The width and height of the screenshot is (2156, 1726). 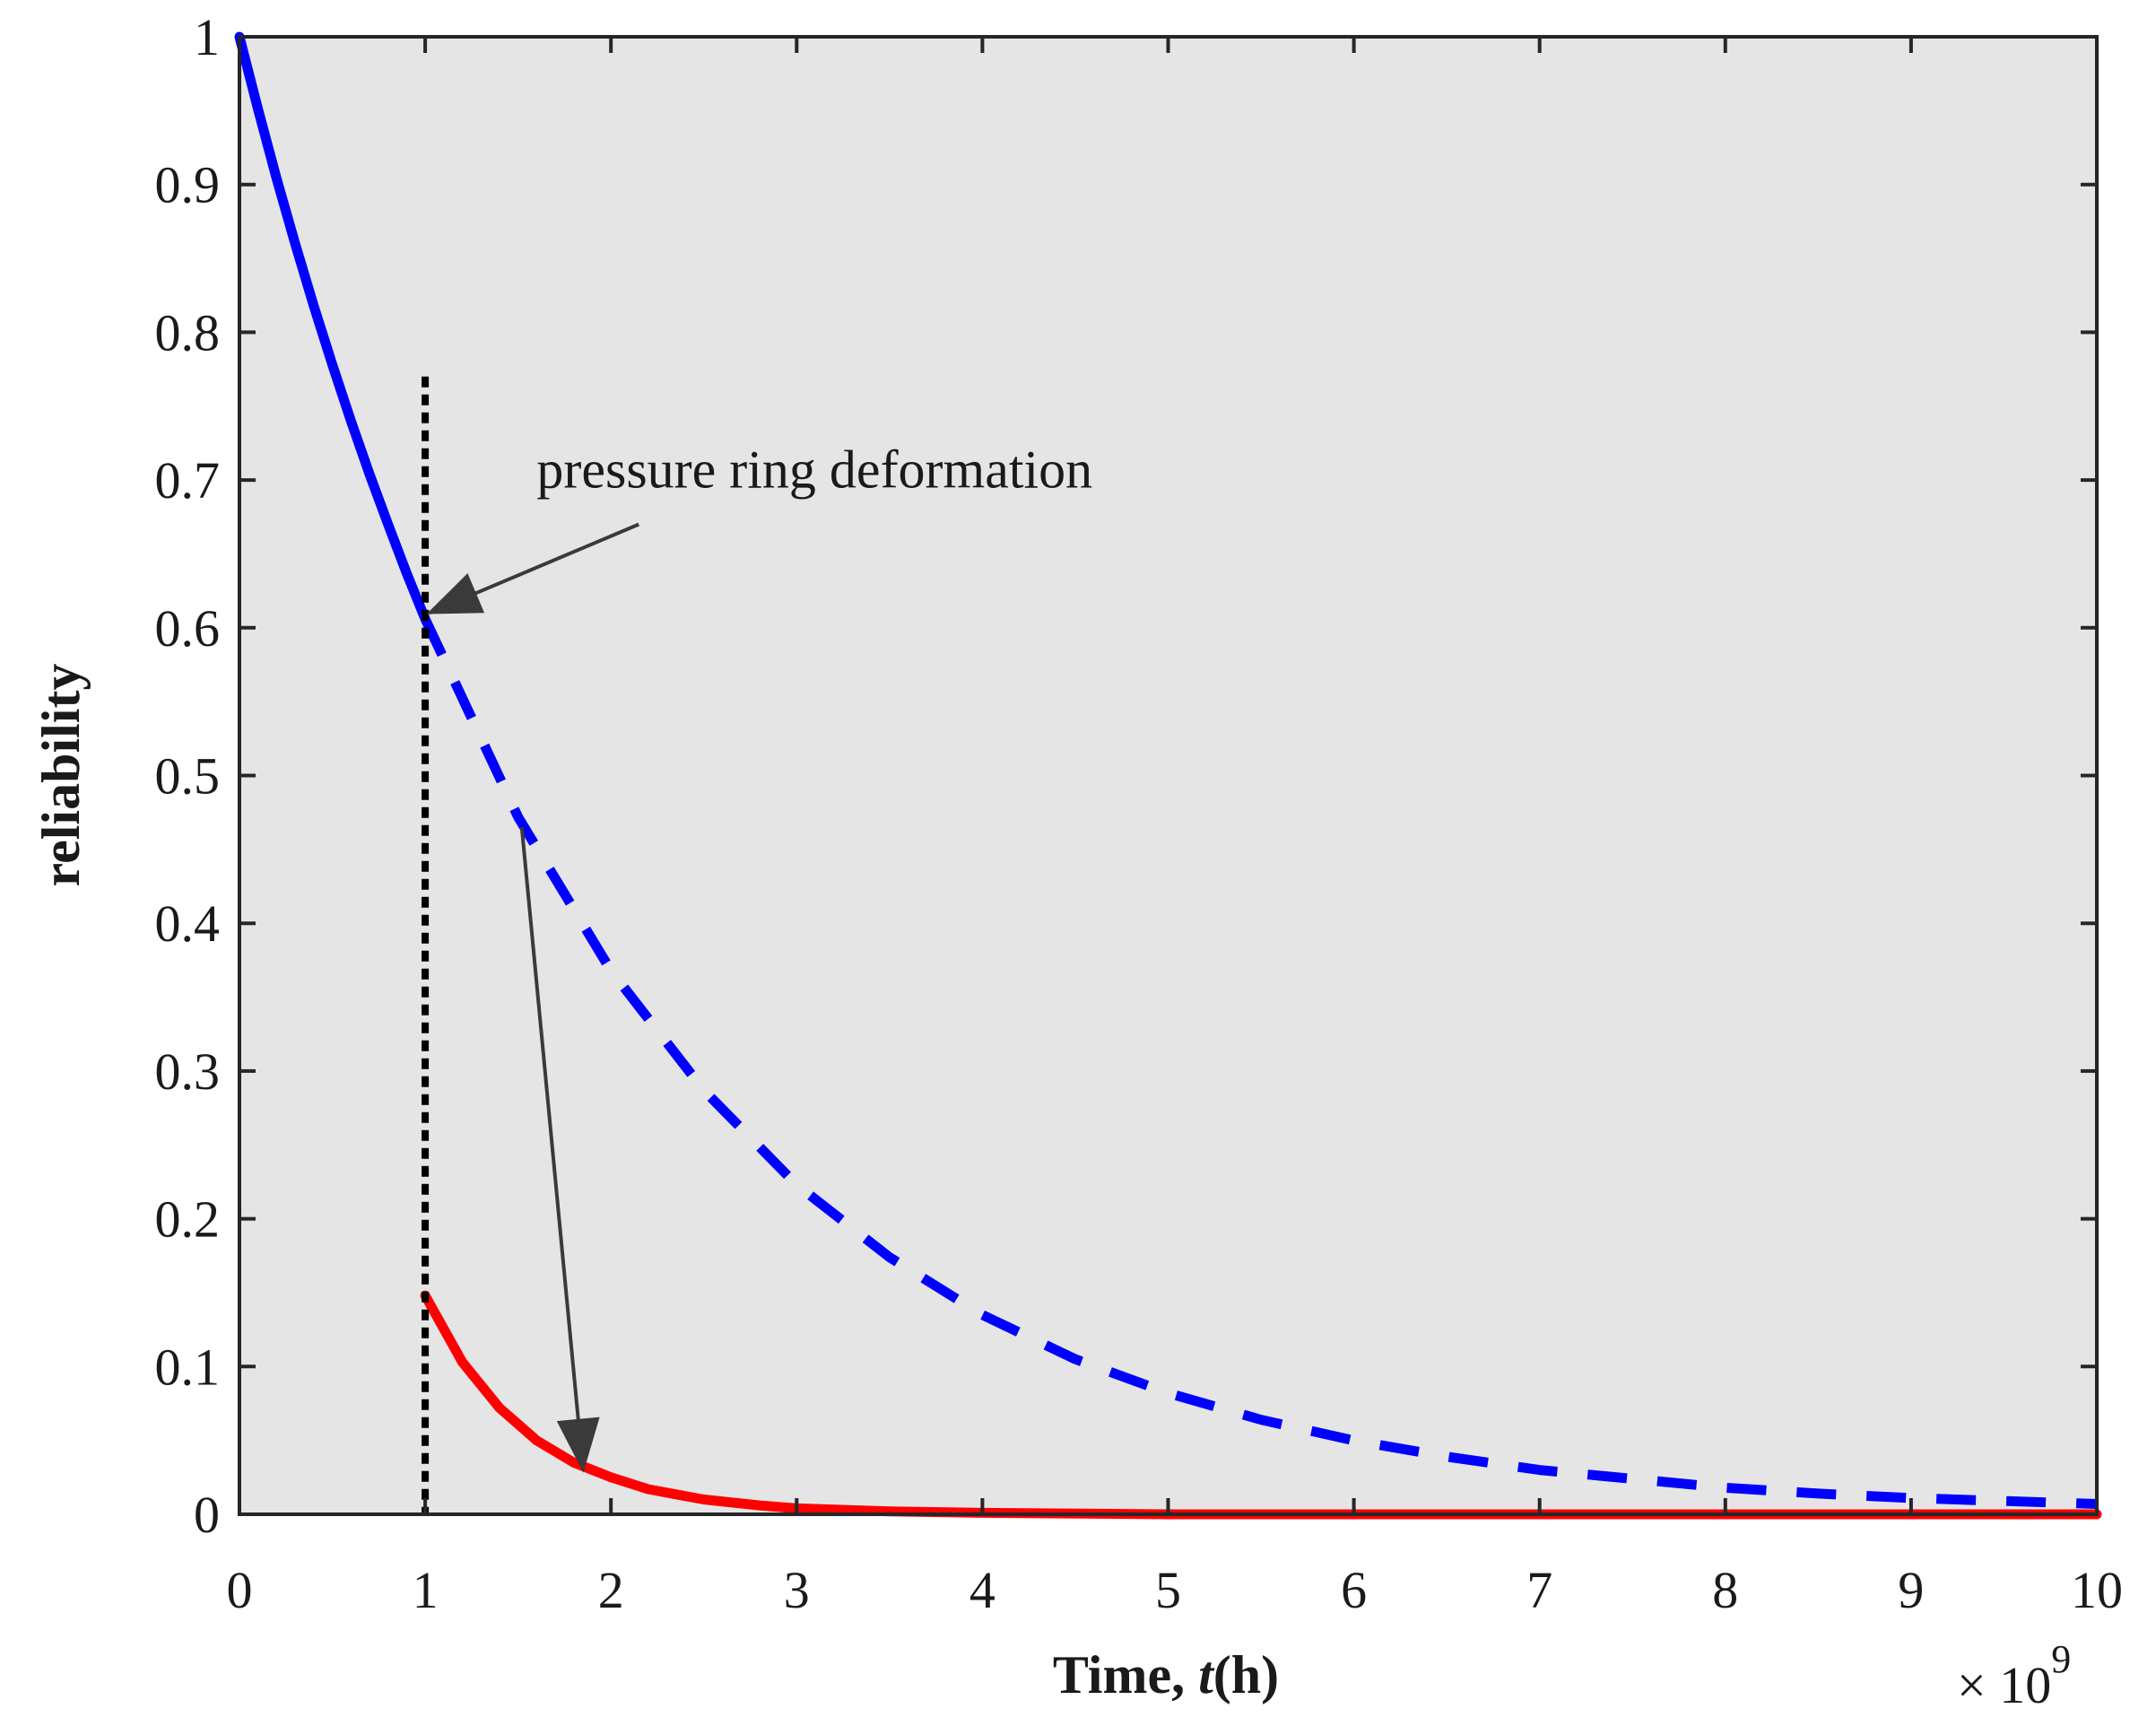 What do you see at coordinates (188, 1367) in the screenshot?
I see `y-tick-label-1: 0.1` at bounding box center [188, 1367].